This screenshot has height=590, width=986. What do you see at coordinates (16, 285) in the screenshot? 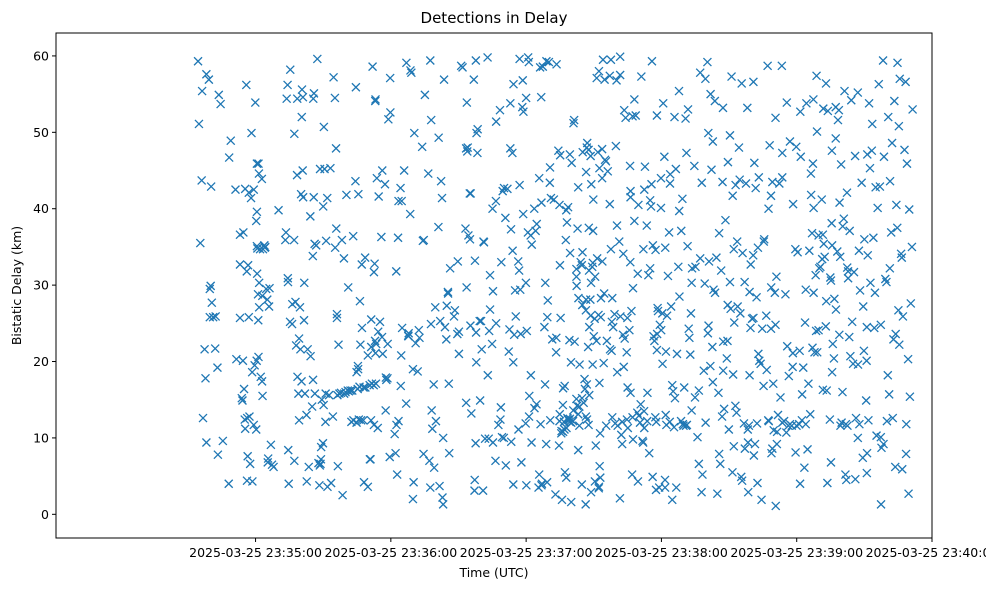
I see `y-axis-label: Bistatic Delay (km)` at bounding box center [16, 285].